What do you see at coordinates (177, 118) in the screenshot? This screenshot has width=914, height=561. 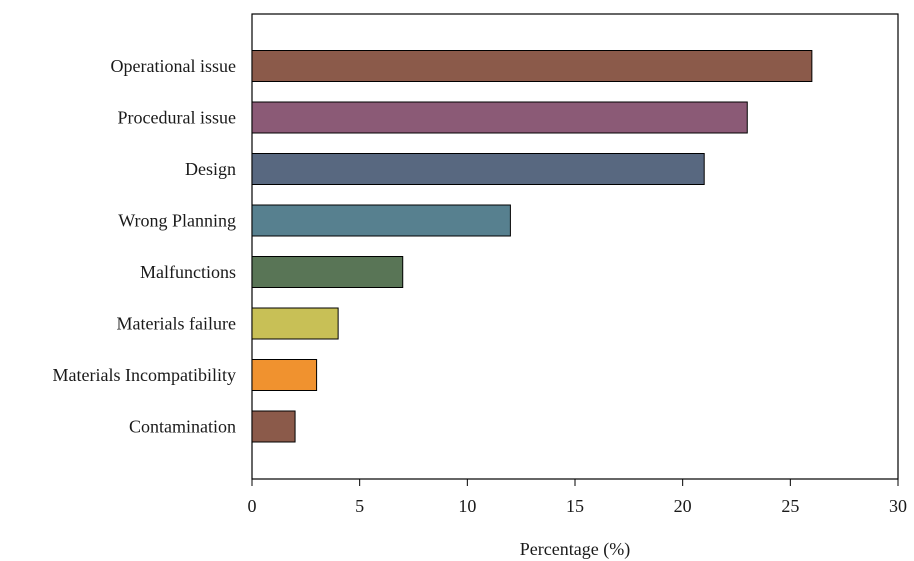 I see `category-label: Procedural issue` at bounding box center [177, 118].